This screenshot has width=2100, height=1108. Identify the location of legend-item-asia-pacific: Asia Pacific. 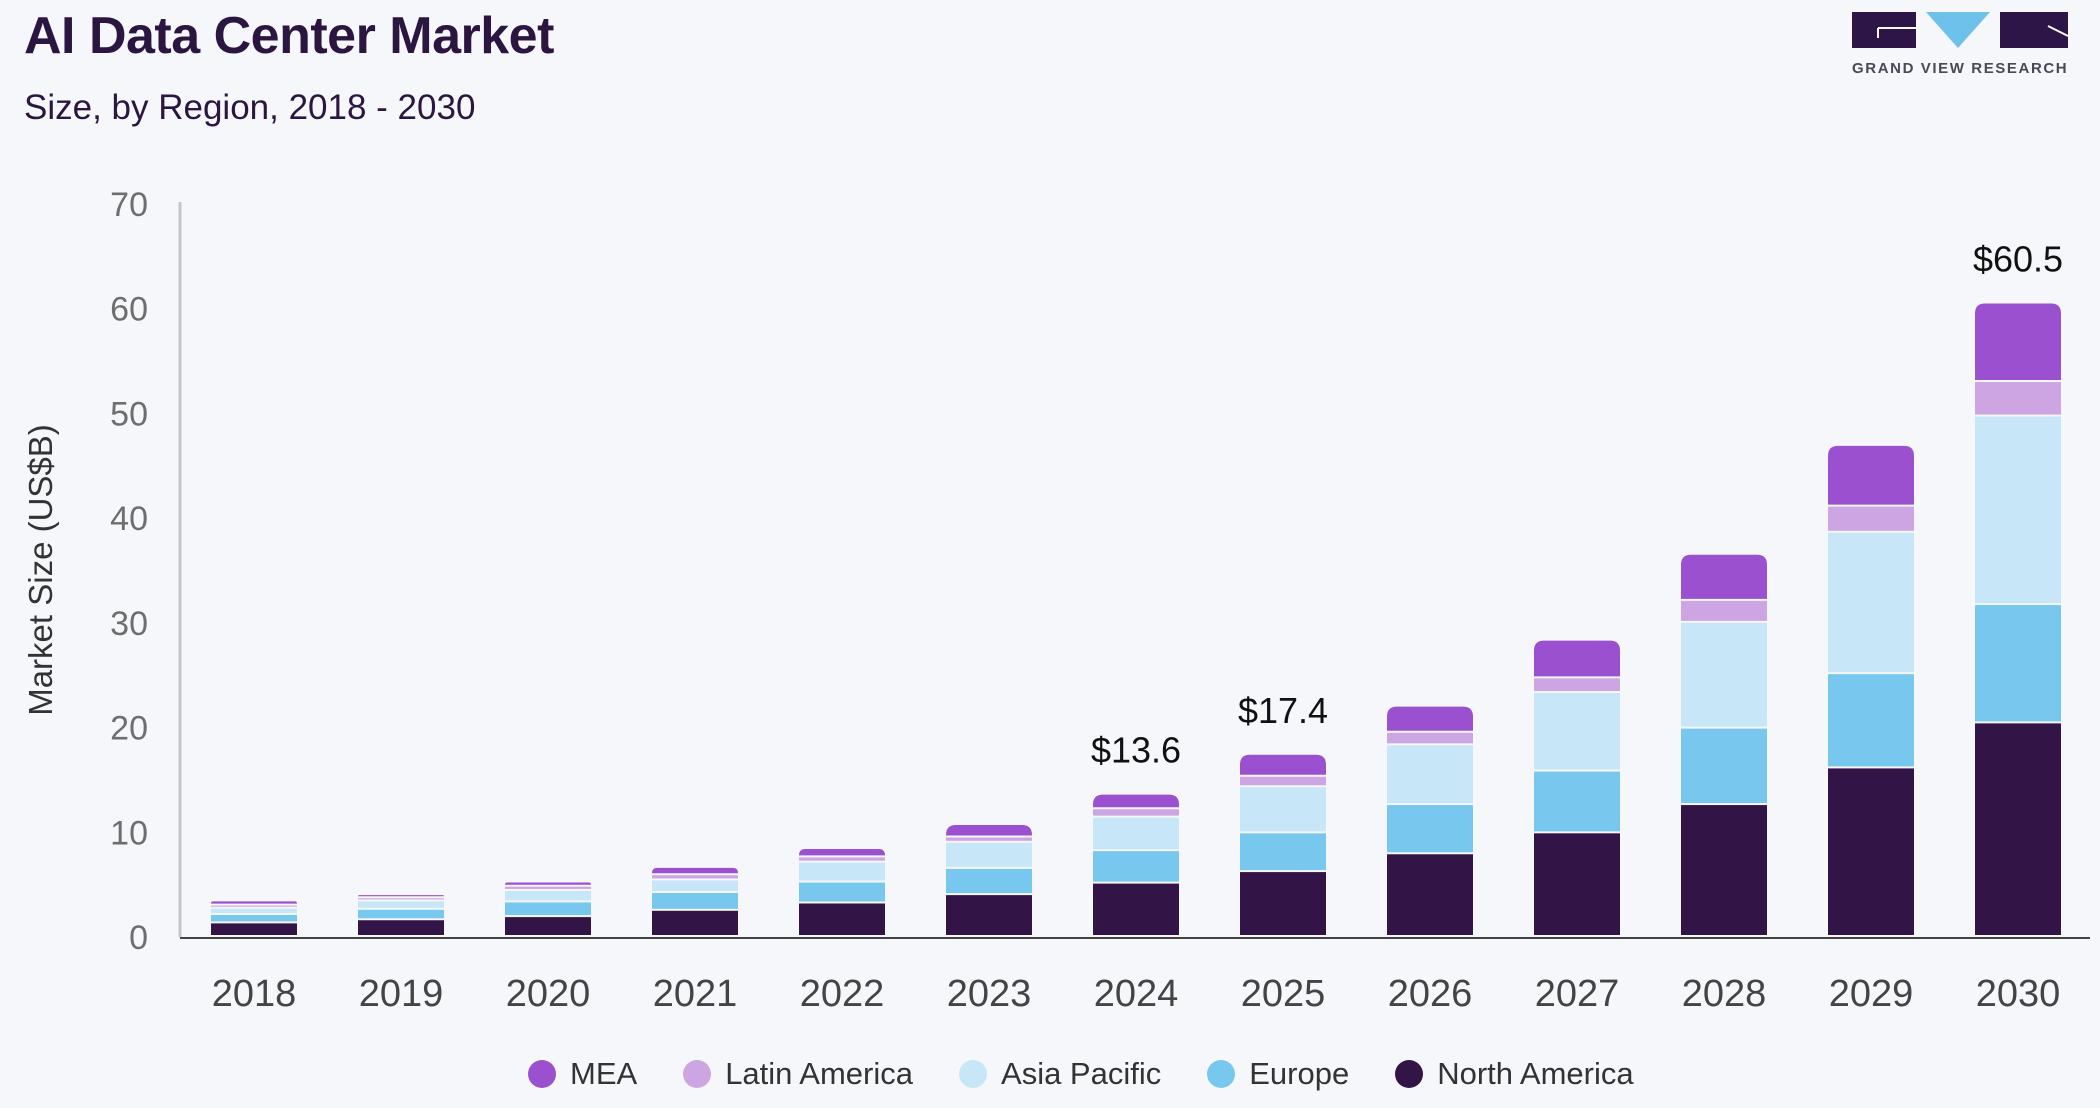
(1060, 1074).